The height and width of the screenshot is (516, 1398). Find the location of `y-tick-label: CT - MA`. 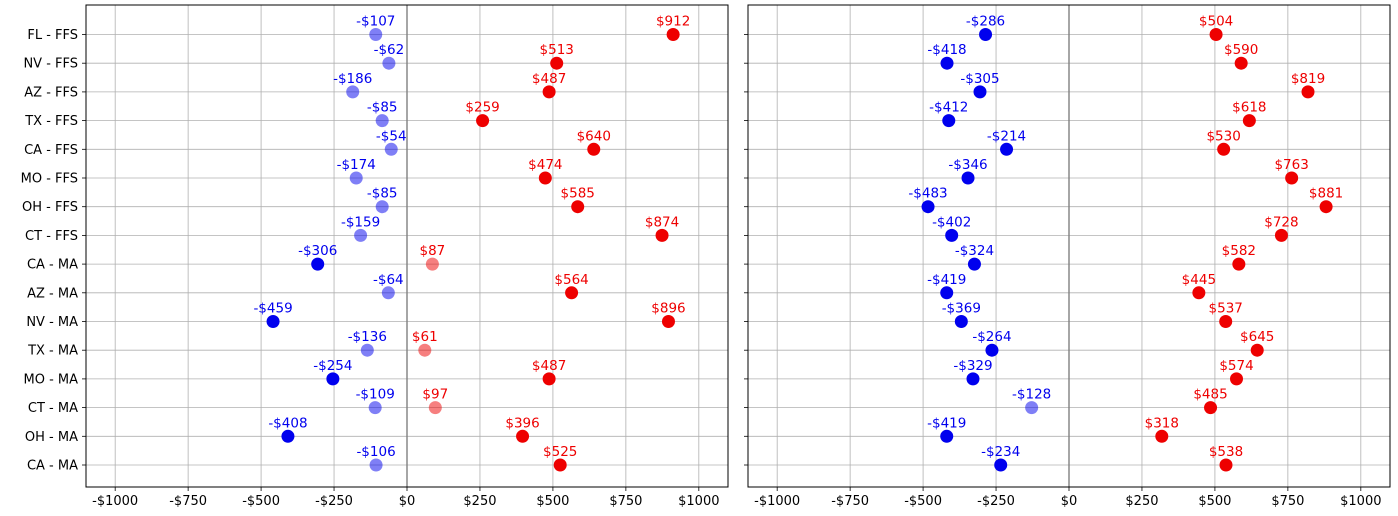

y-tick-label: CT - MA is located at coordinates (53, 408).